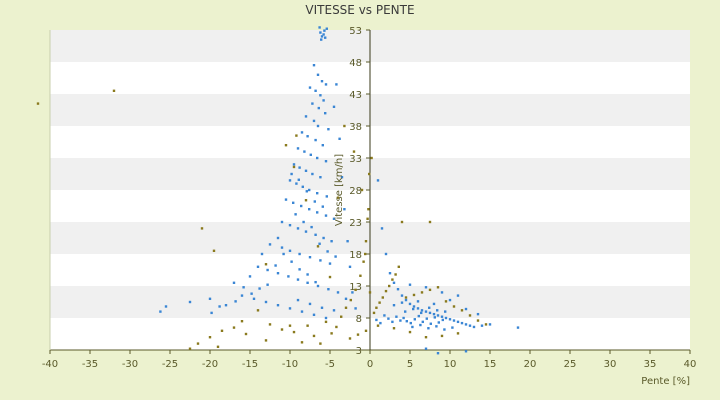  I want to click on y-axis-label: Vitesse [km/h], so click(339, 190).